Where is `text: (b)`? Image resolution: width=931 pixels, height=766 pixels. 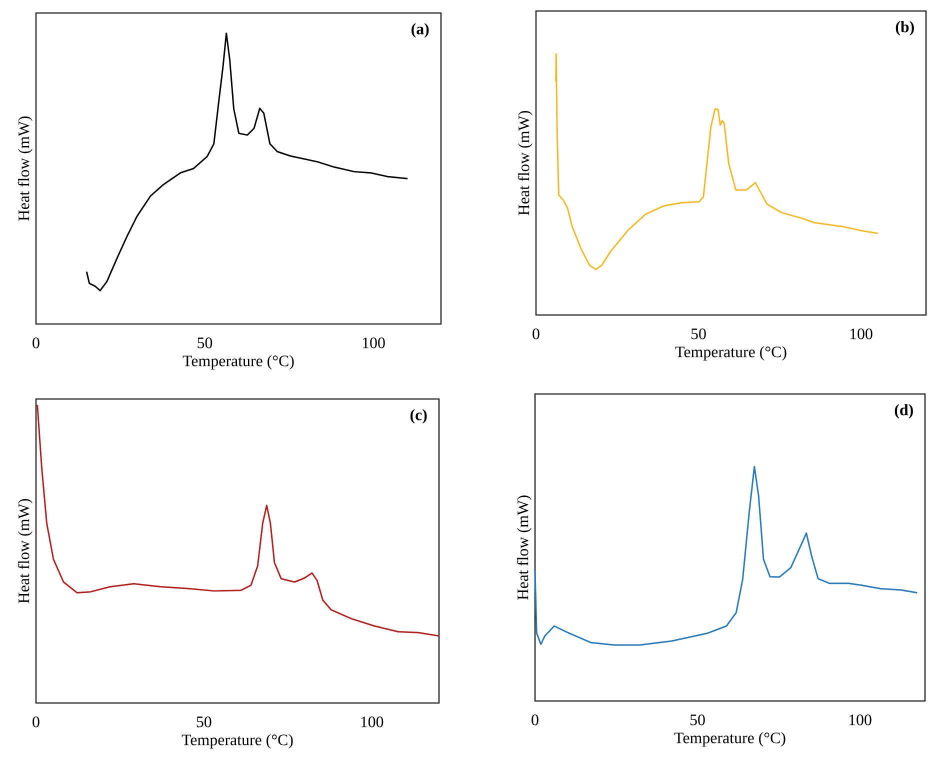 text: (b) is located at coordinates (905, 28).